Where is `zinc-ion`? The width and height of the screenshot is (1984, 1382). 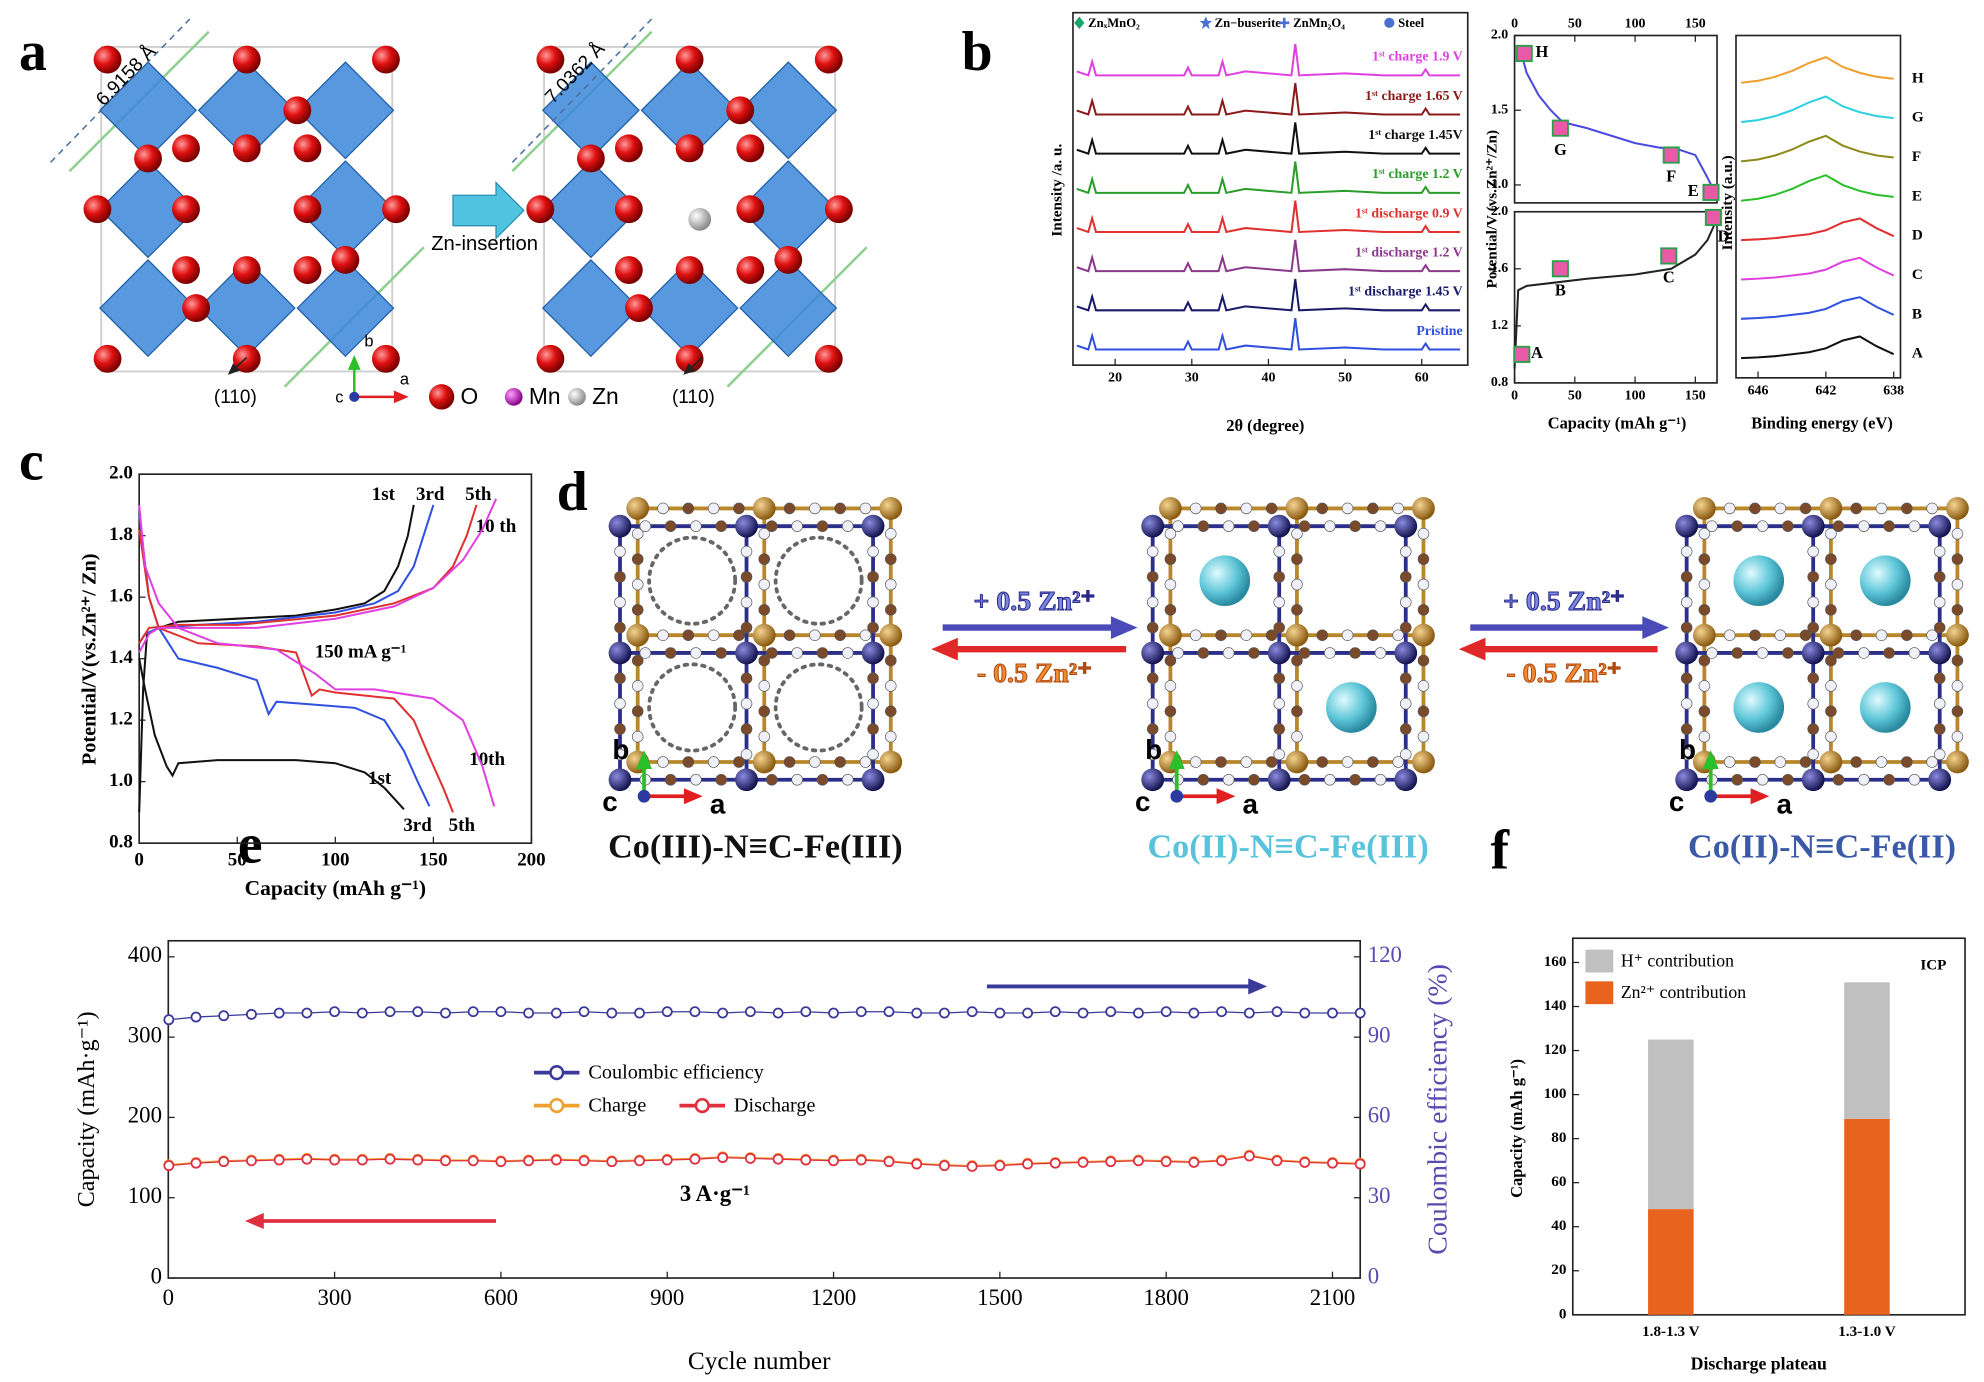 zinc-ion is located at coordinates (1759, 581).